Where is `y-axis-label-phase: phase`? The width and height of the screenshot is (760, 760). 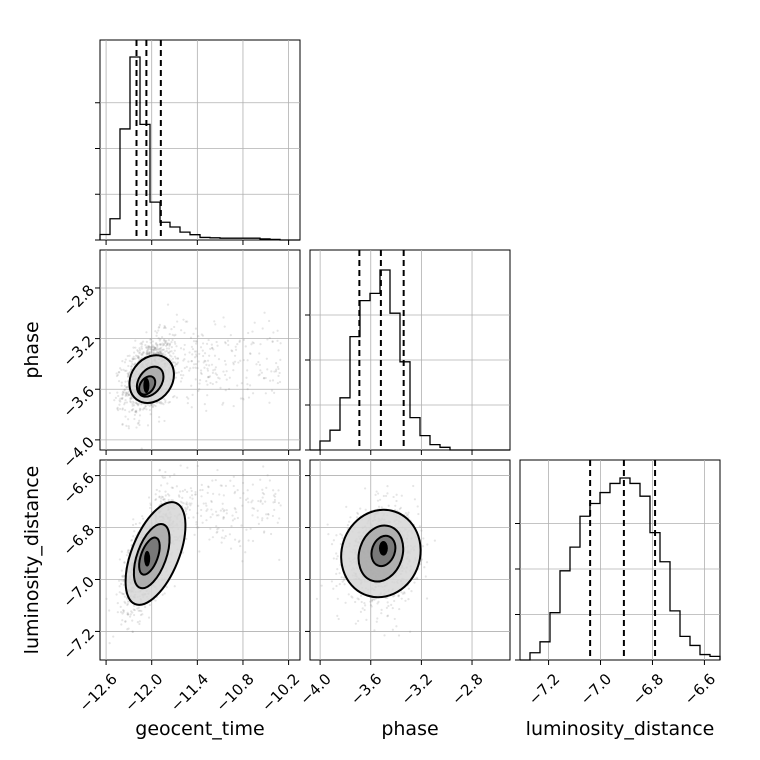
y-axis-label-phase: phase is located at coordinates (32, 349).